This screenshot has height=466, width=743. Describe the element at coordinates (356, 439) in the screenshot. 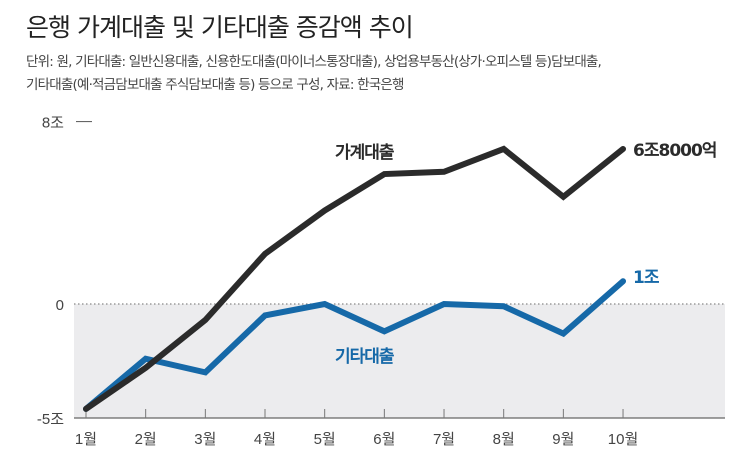

I see `x-axis-labels: 1월 2월 3월 4월 5월 6월 7월 8월 9월 10월` at that location.